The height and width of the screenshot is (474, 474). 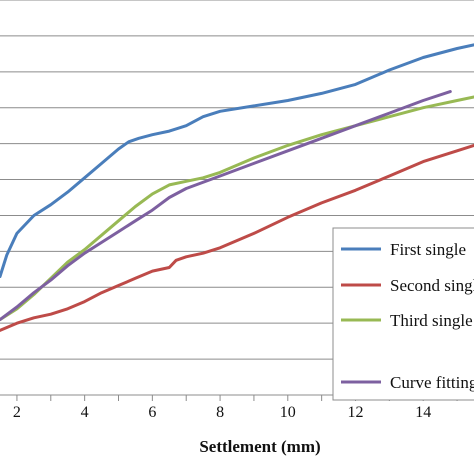 I want to click on legend-box, so click(x=403, y=314).